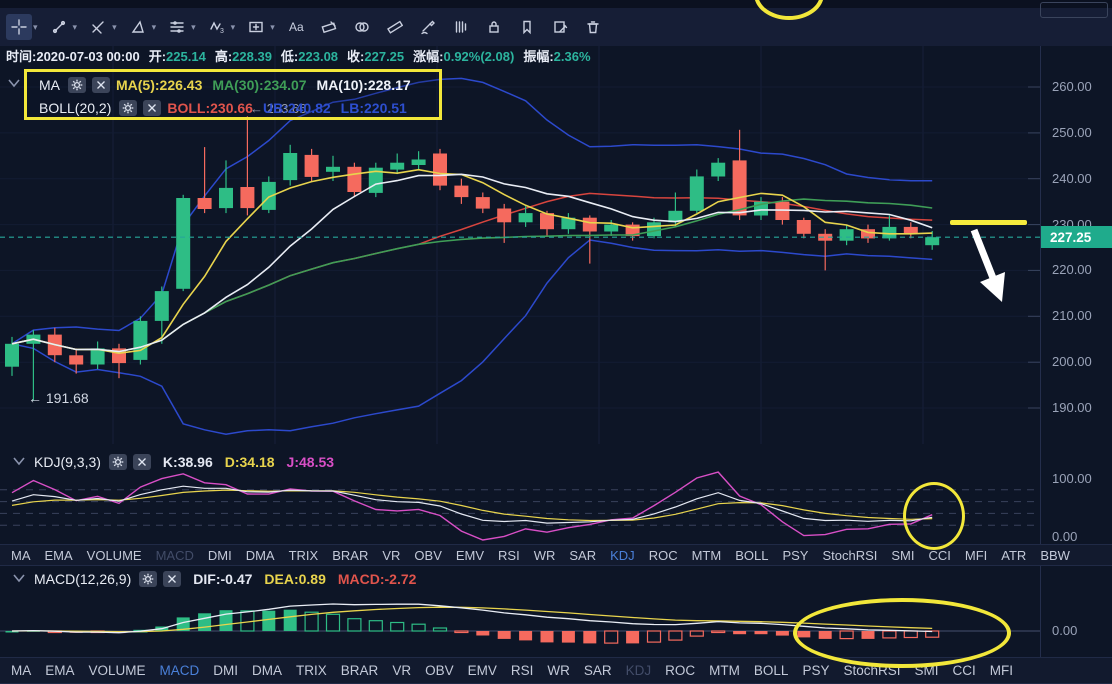  What do you see at coordinates (461, 27) in the screenshot?
I see `volume-profile-tool` at bounding box center [461, 27].